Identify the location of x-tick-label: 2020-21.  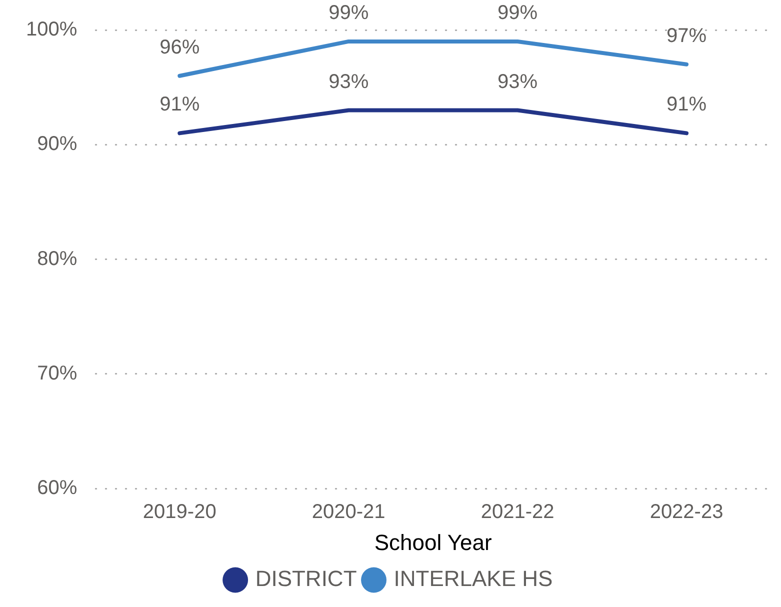
(349, 512).